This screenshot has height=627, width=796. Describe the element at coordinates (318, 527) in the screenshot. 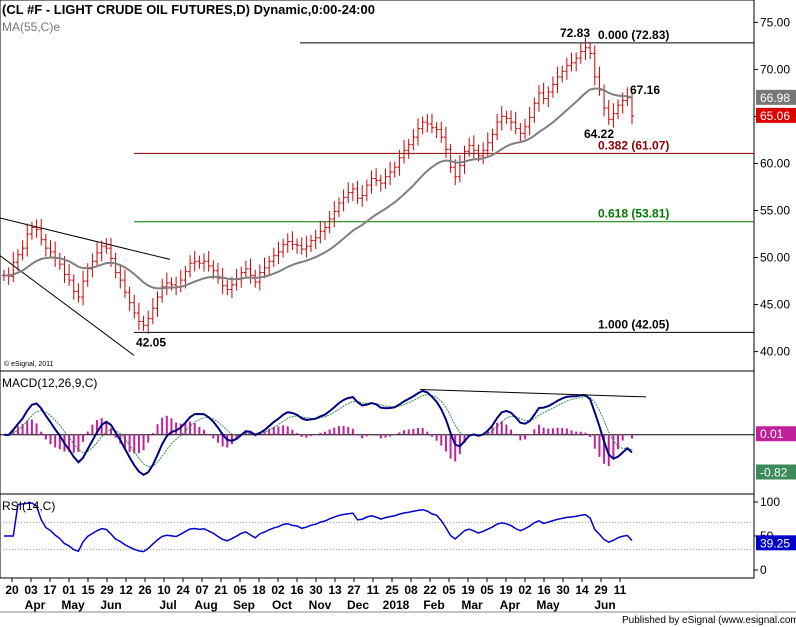

I see `rsi-line` at that location.